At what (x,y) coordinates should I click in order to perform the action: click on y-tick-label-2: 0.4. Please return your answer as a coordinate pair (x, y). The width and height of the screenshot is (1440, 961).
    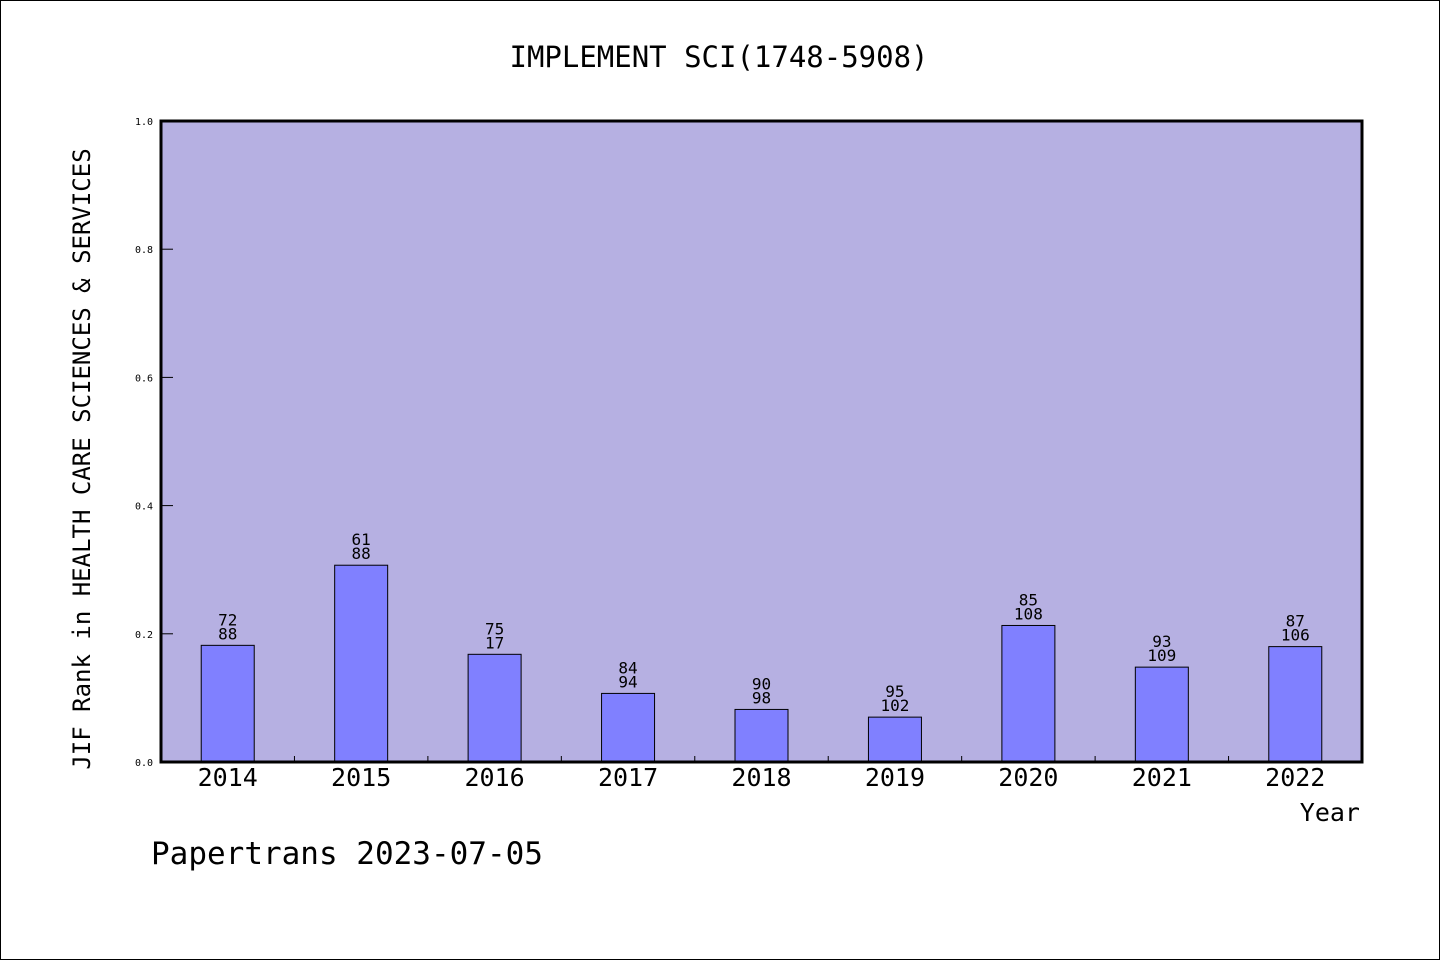
    Looking at the image, I should click on (144, 507).